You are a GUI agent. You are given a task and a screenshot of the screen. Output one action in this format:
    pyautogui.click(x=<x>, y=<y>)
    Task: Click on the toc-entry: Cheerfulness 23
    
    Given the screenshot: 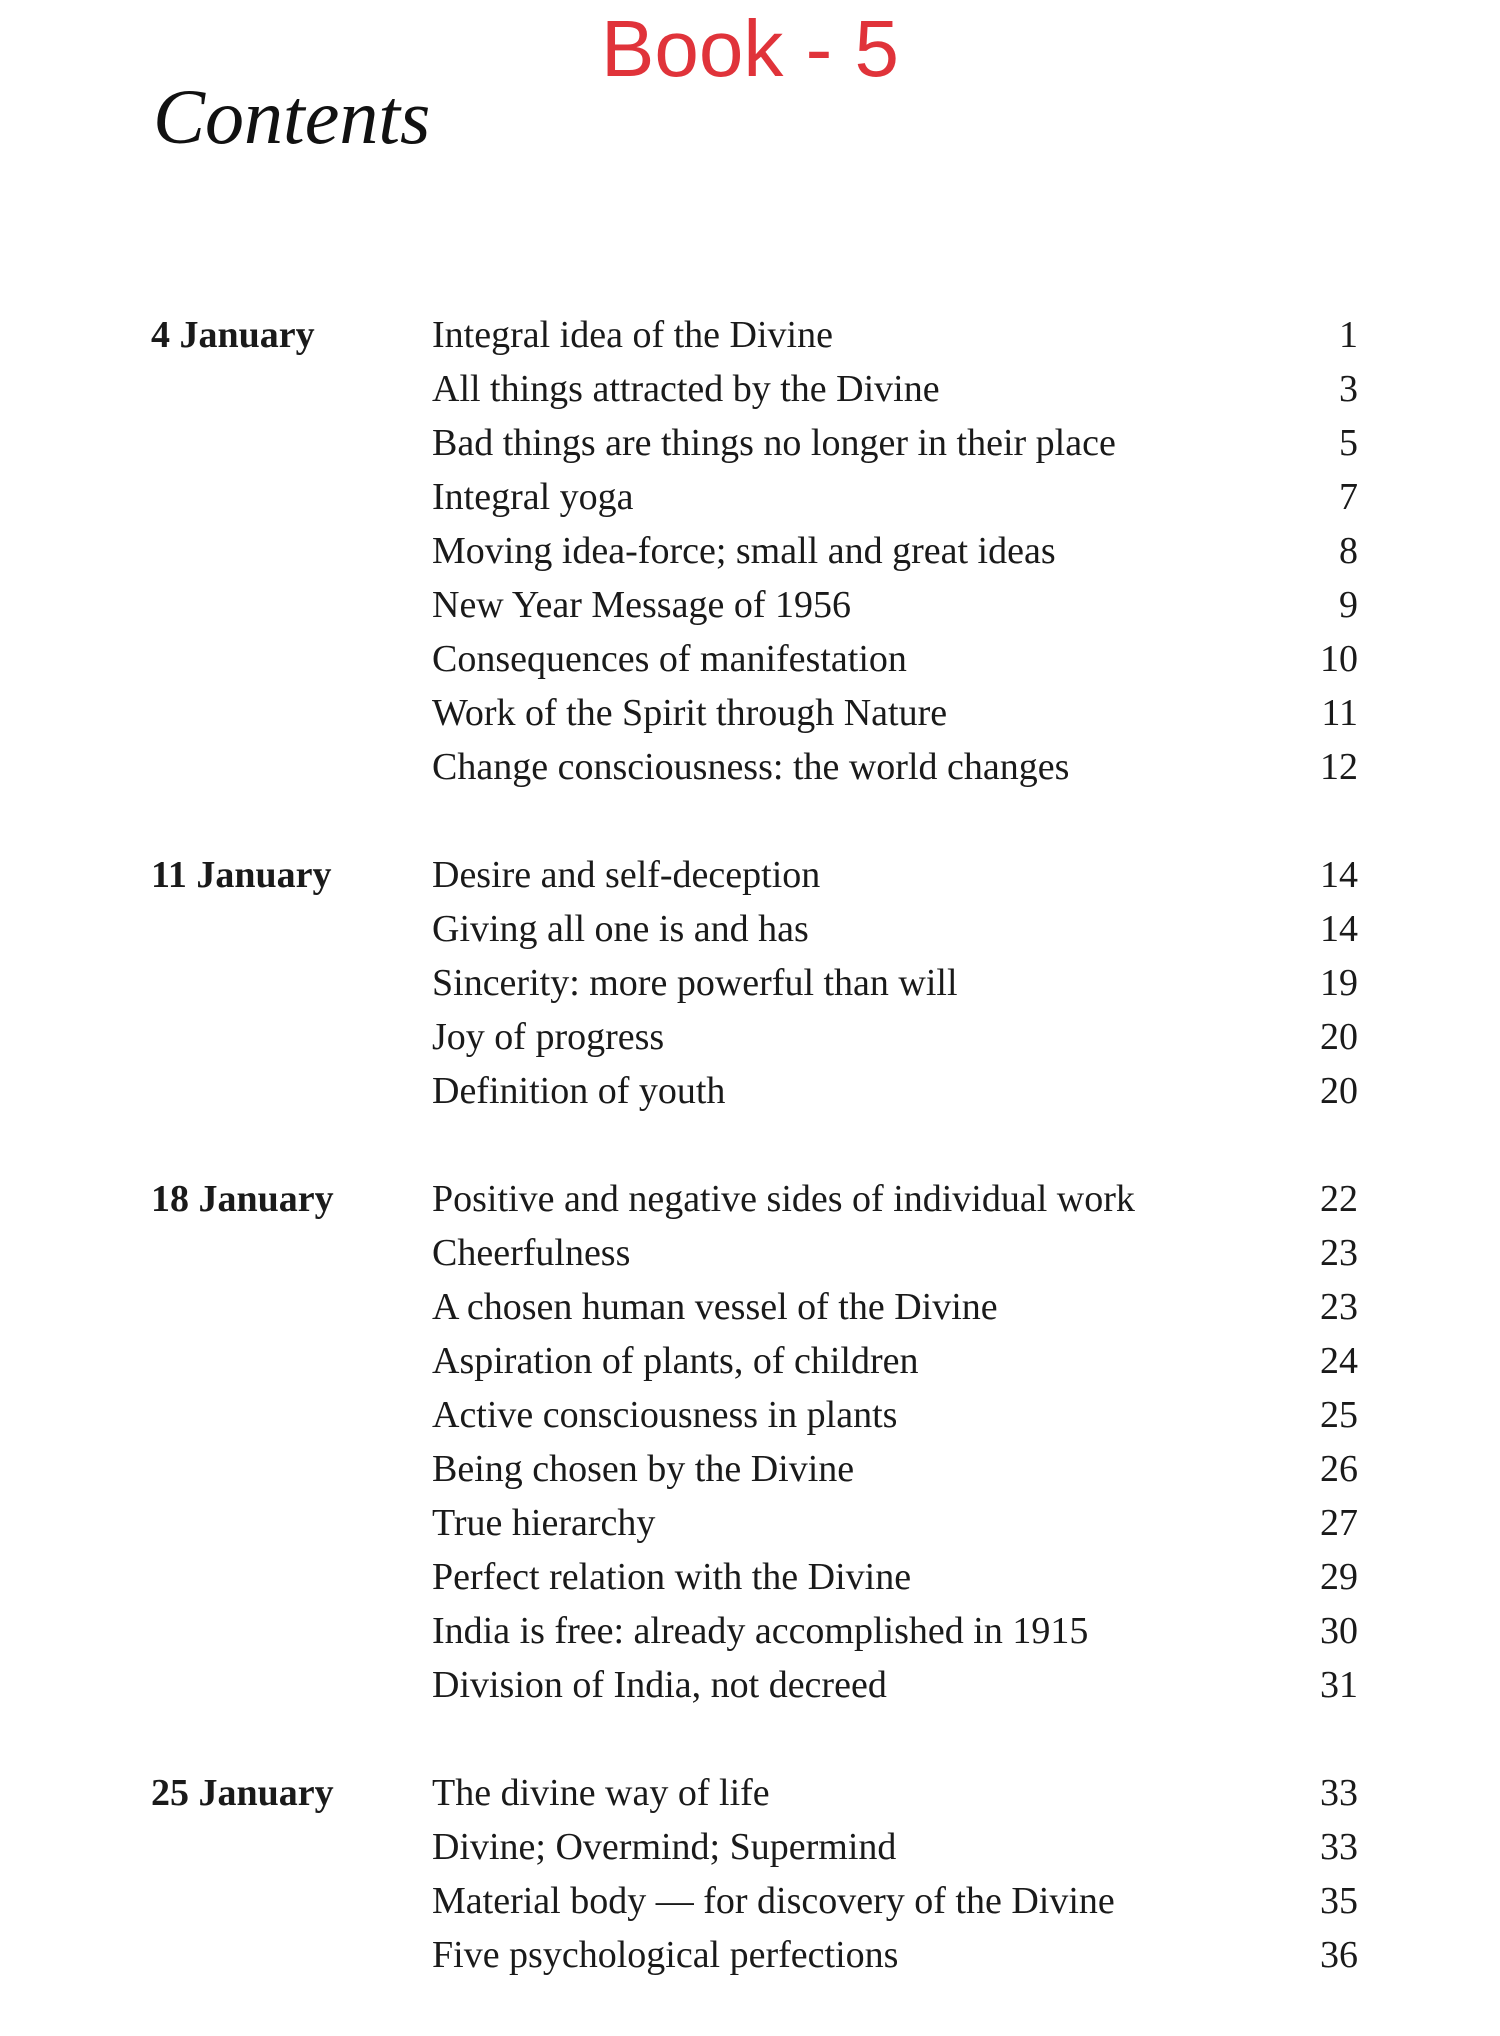 What is the action you would take?
    pyautogui.click(x=750, y=1253)
    